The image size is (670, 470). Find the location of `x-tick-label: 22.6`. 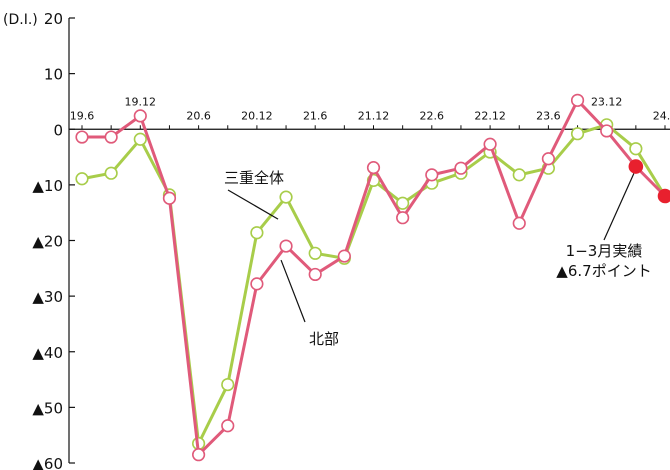

x-tick-label: 22.6 is located at coordinates (432, 115).